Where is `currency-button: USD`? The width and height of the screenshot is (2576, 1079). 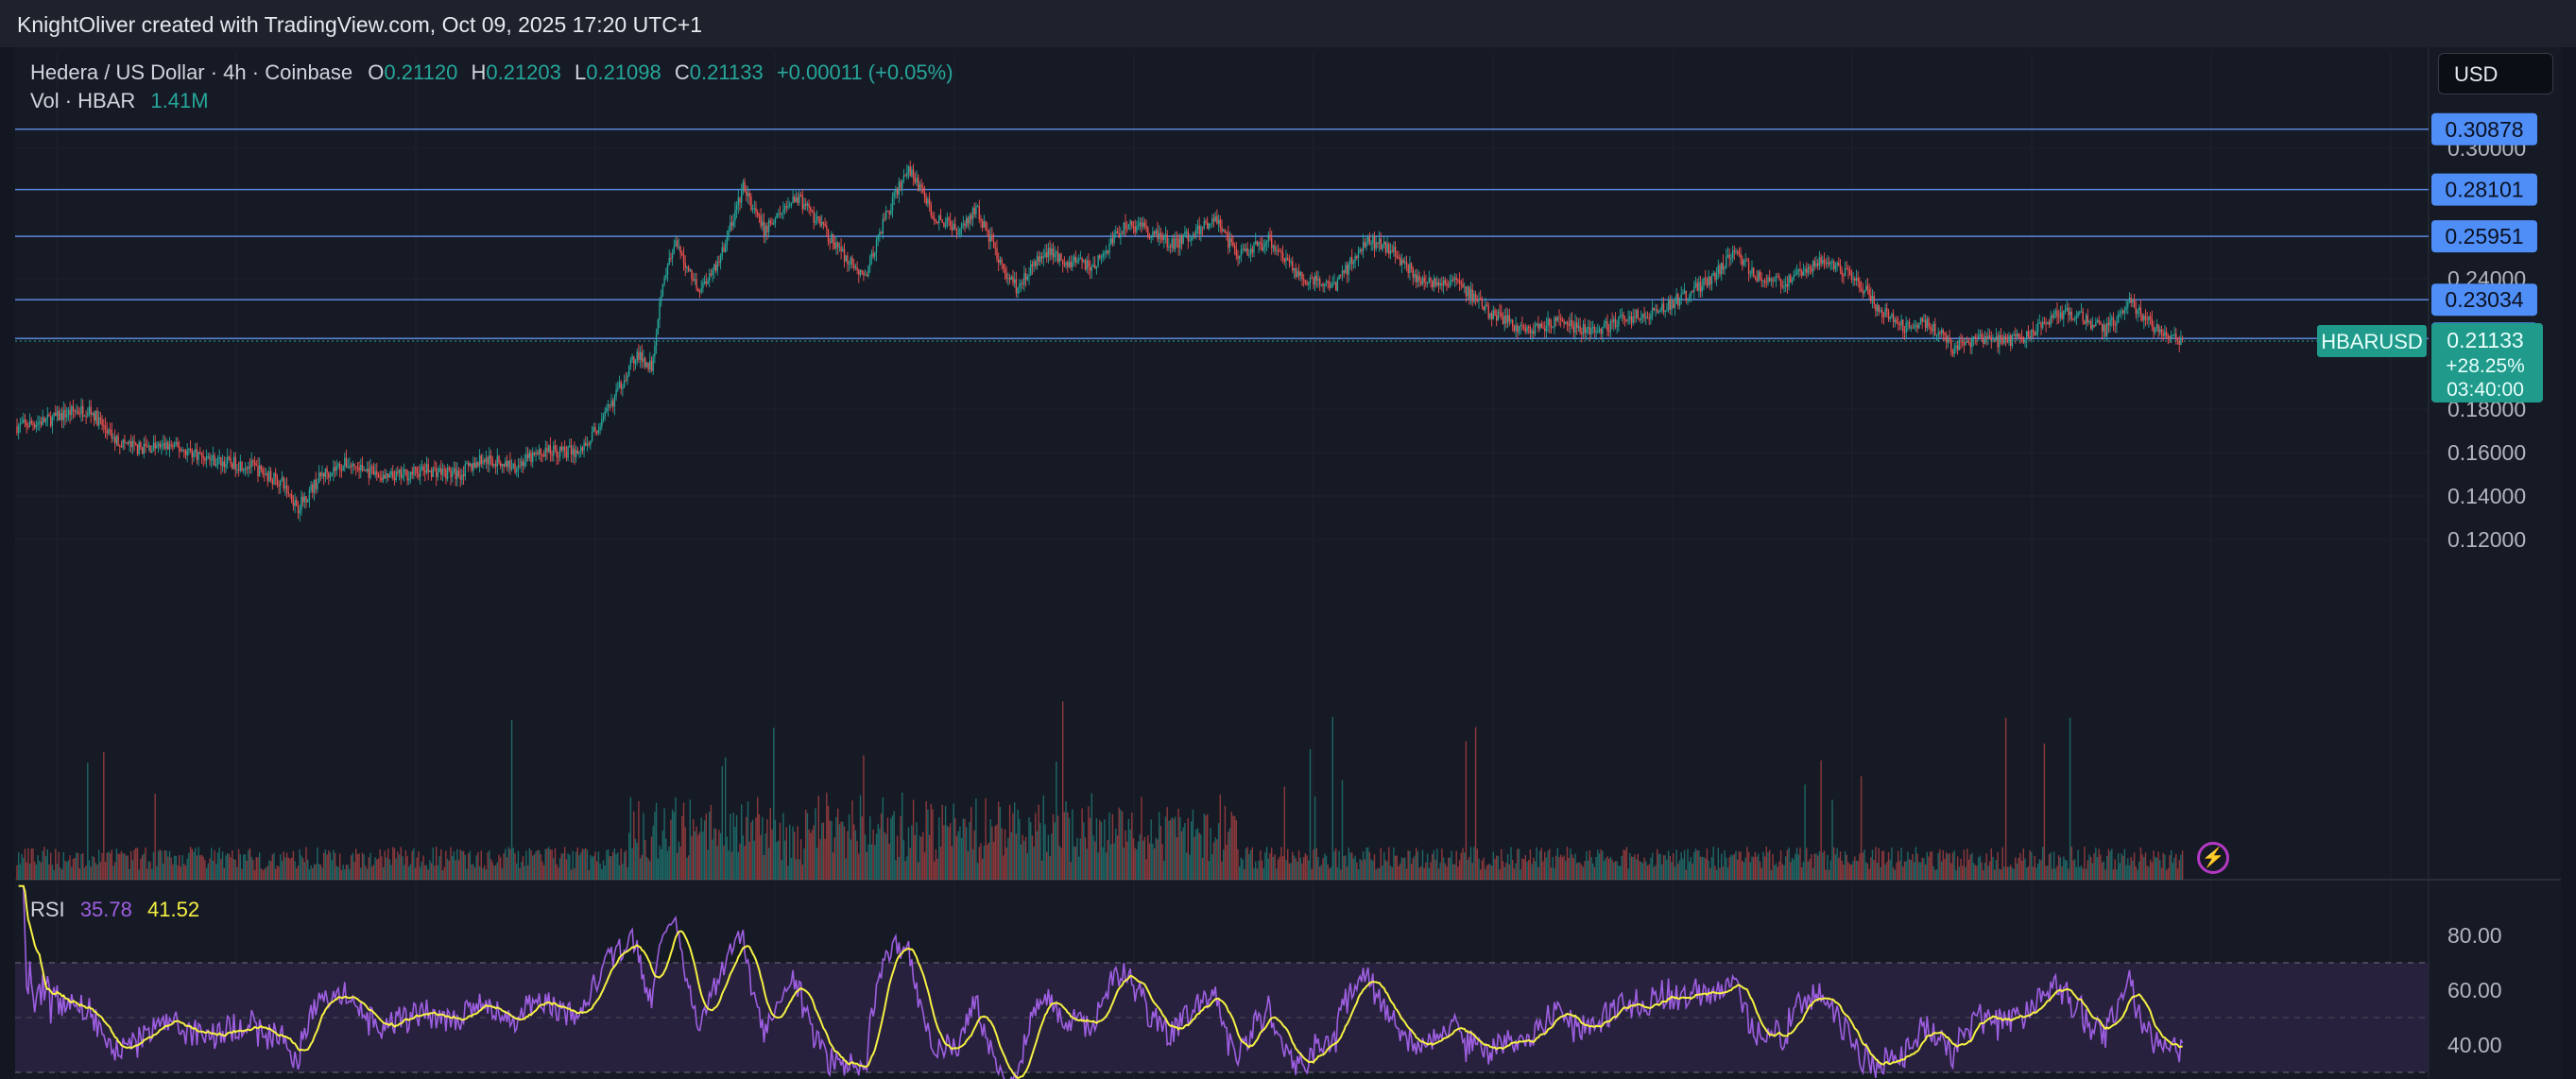
currency-button: USD is located at coordinates (2495, 73).